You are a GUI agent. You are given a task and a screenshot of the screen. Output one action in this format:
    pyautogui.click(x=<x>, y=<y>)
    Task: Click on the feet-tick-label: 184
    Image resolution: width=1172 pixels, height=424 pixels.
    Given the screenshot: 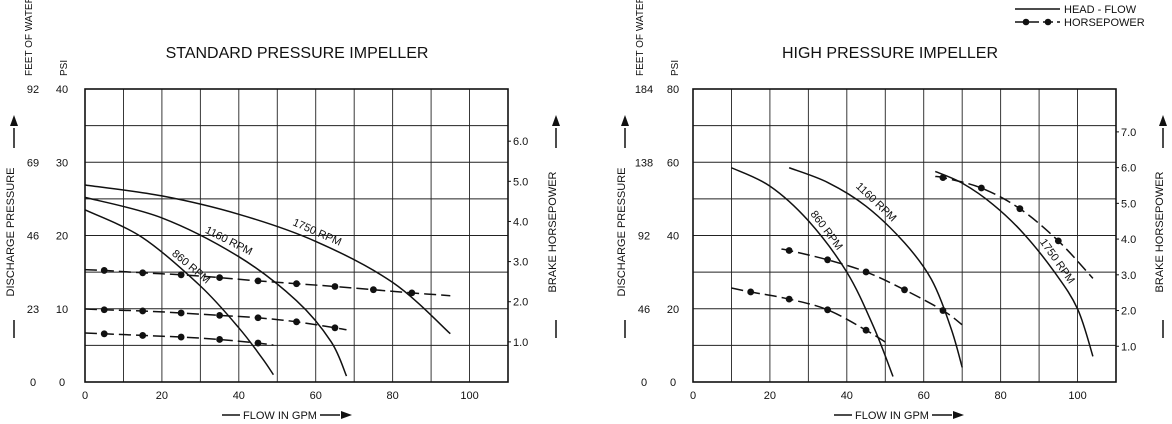 What is the action you would take?
    pyautogui.click(x=644, y=90)
    